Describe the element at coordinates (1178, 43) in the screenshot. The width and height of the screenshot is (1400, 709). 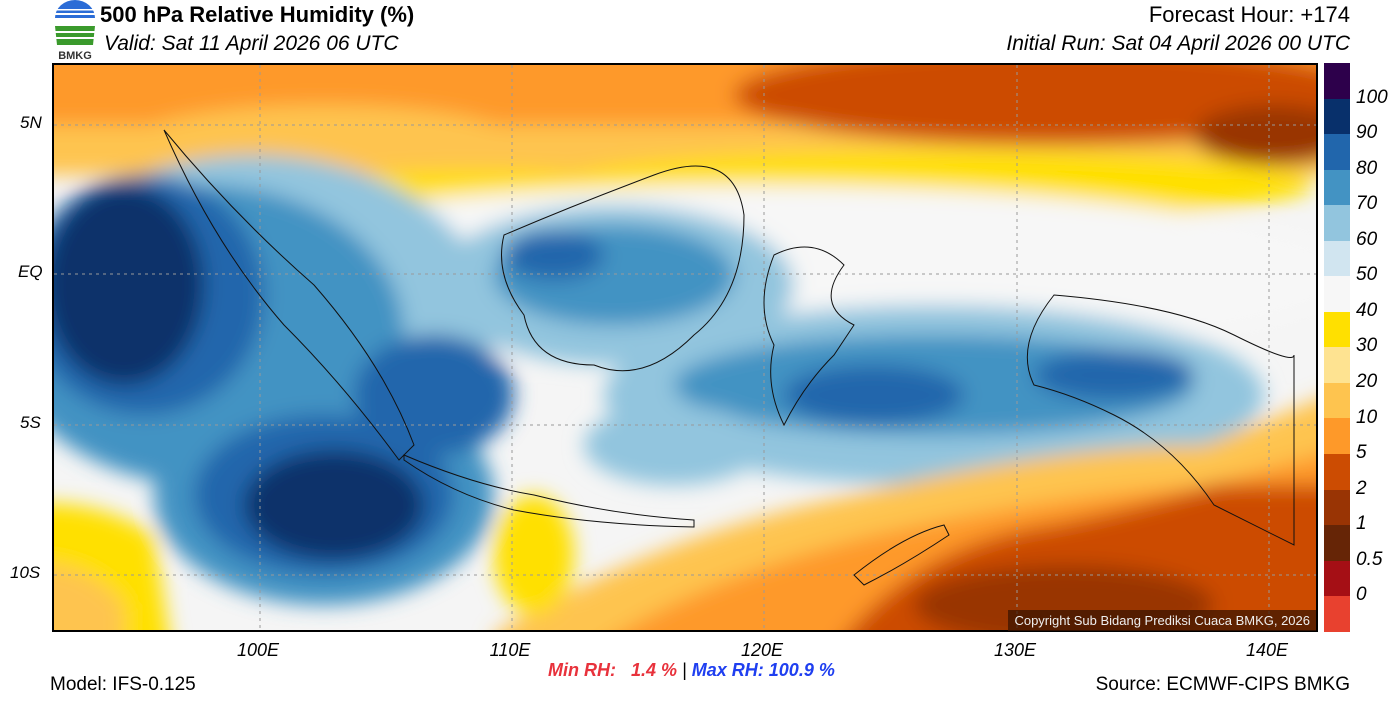
I see `initial-run: Initial Run: Sat 04 April 2026 00 UTC` at that location.